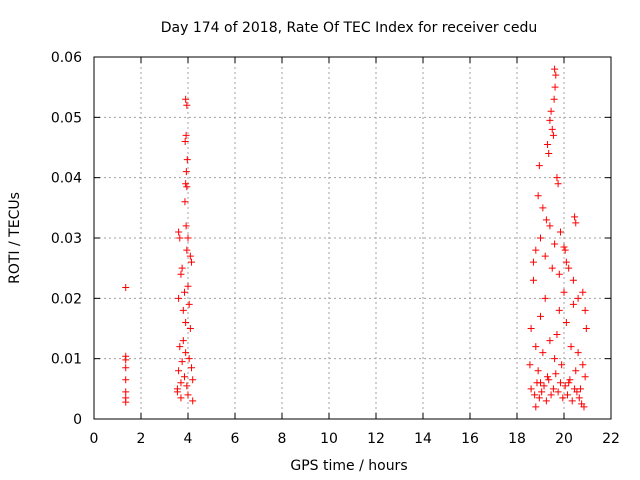 Image resolution: width=640 pixels, height=480 pixels. I want to click on x-tick-label: 20, so click(564, 439).